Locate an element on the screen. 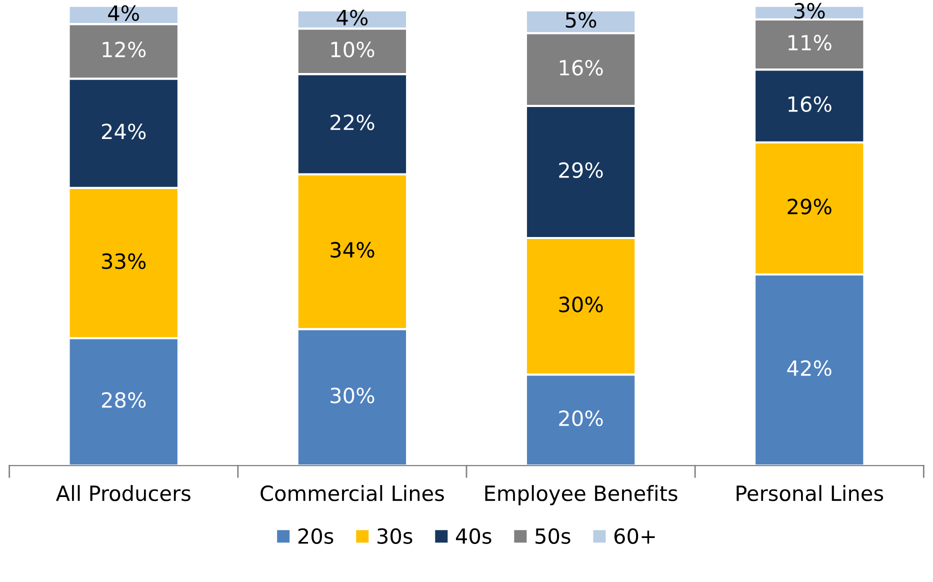 The height and width of the screenshot is (582, 933). data-label: 42% is located at coordinates (809, 368).